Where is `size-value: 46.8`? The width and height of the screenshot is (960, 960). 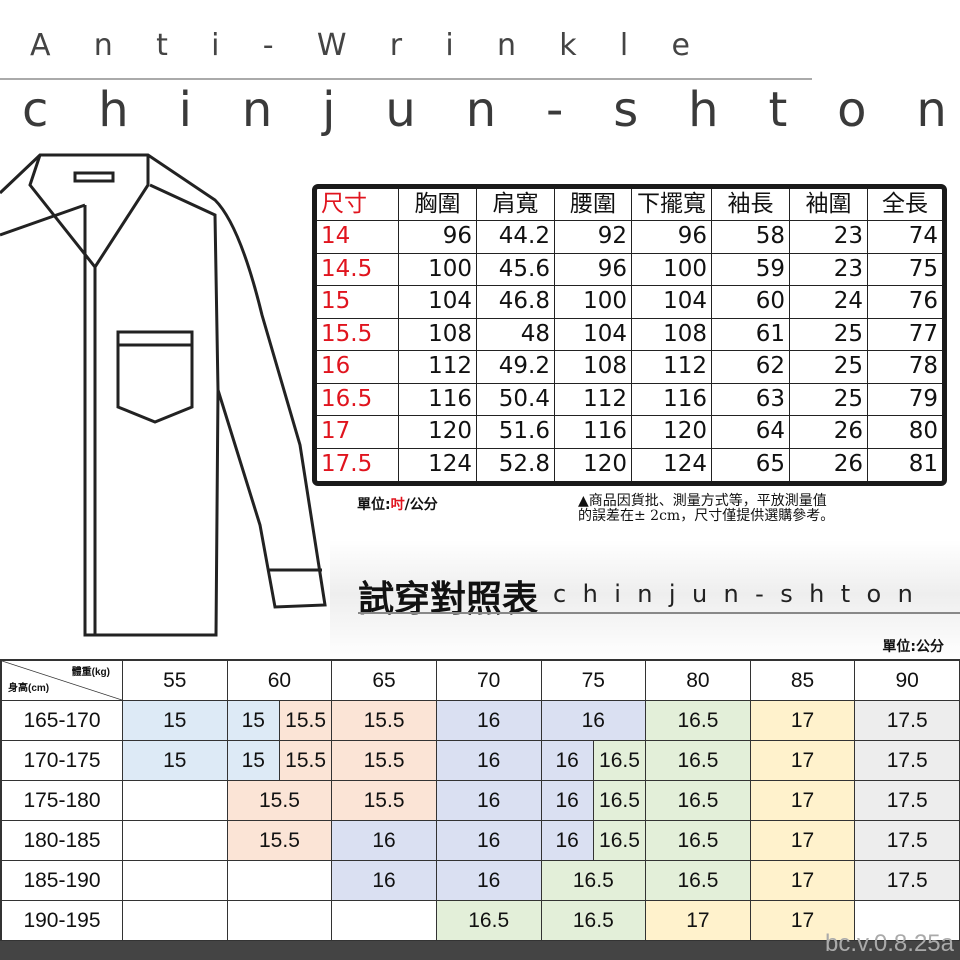 size-value: 46.8 is located at coordinates (516, 302).